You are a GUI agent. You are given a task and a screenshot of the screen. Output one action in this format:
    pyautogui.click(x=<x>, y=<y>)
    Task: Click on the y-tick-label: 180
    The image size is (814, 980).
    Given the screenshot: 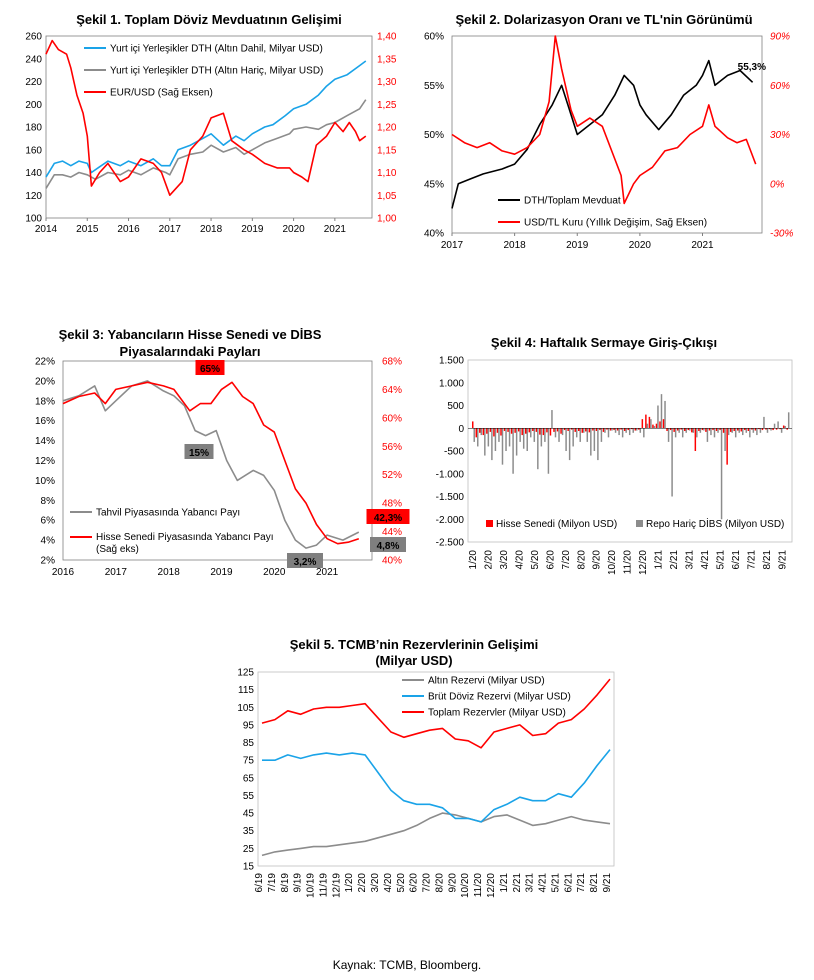 What is the action you would take?
    pyautogui.click(x=33, y=128)
    